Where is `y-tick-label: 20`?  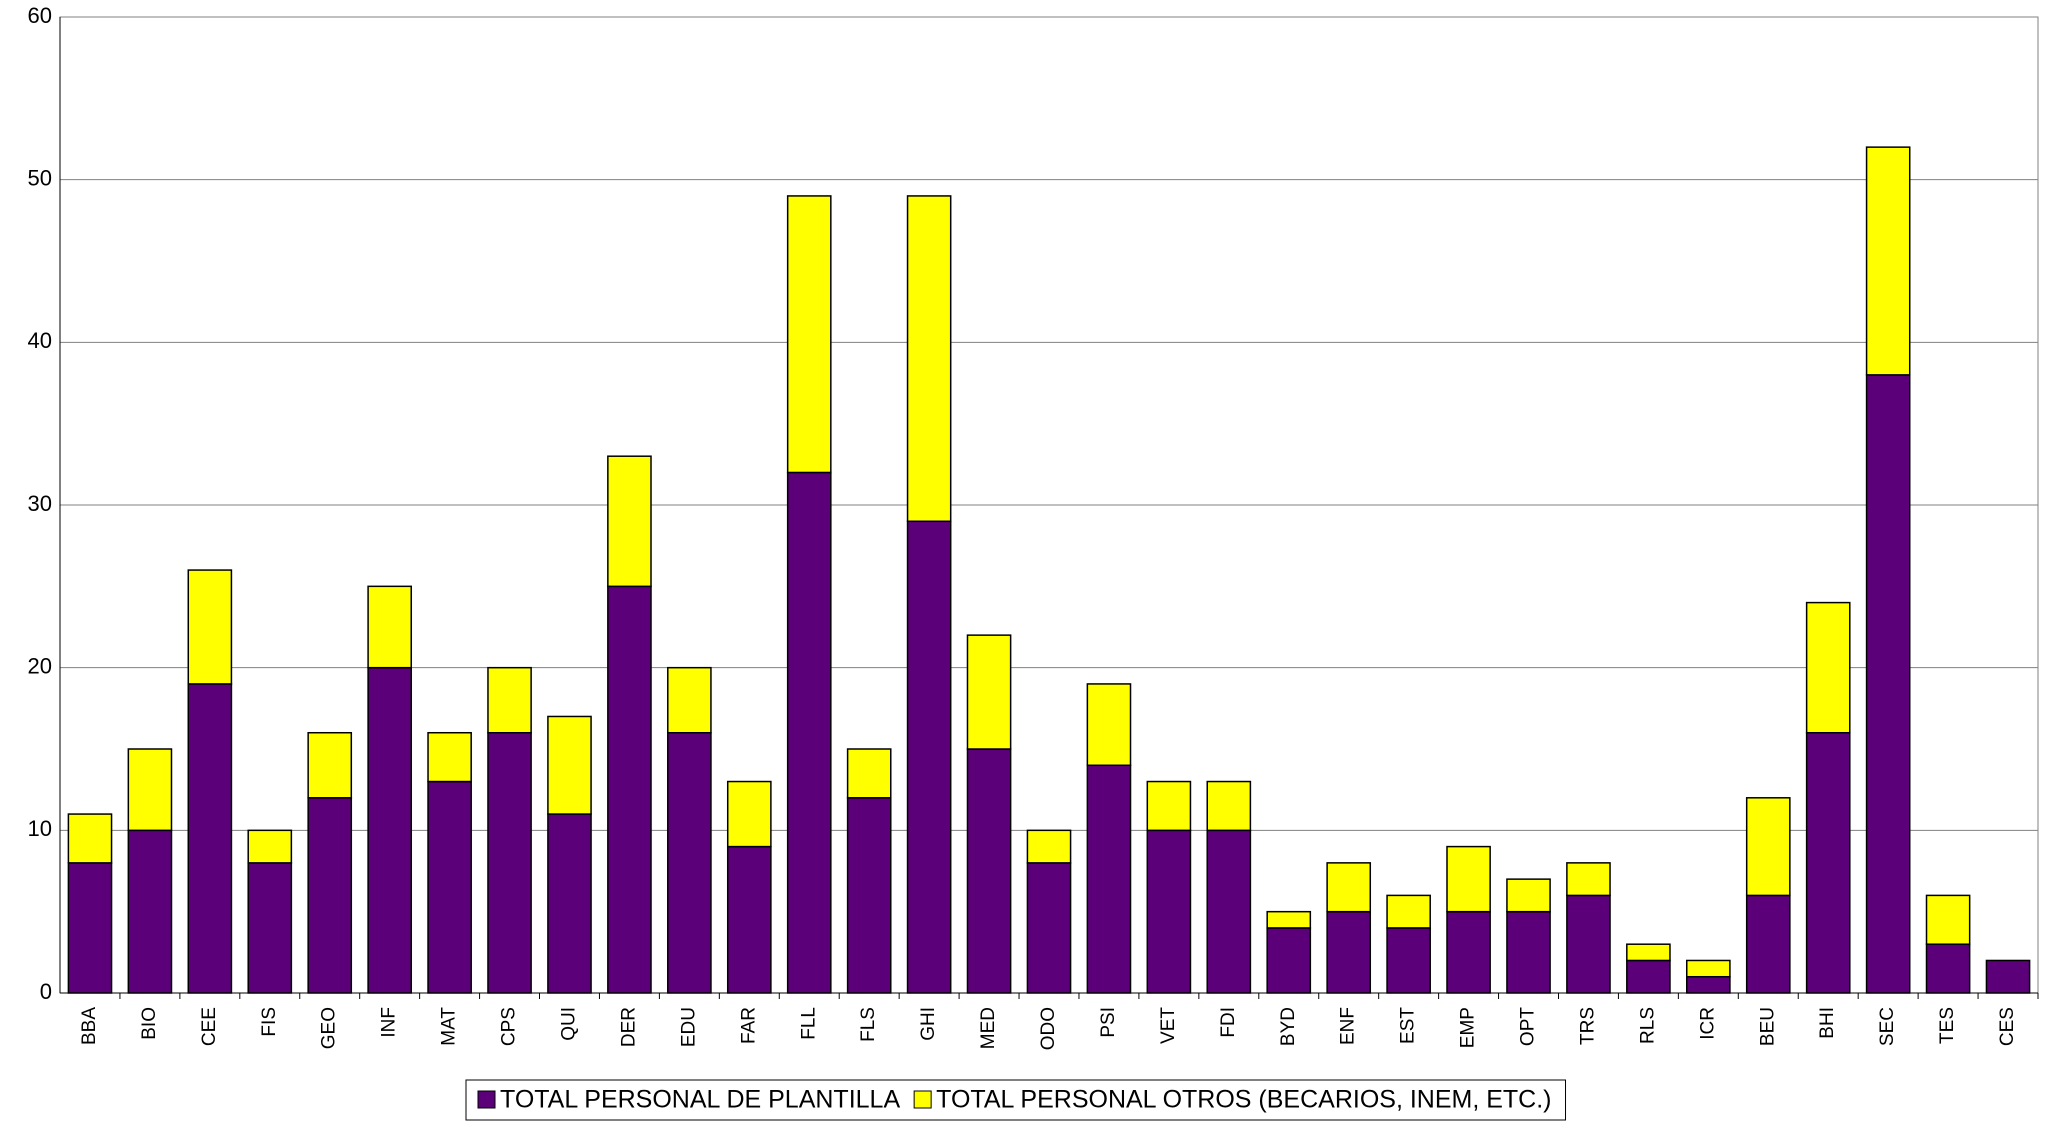 y-tick-label: 20 is located at coordinates (40, 665).